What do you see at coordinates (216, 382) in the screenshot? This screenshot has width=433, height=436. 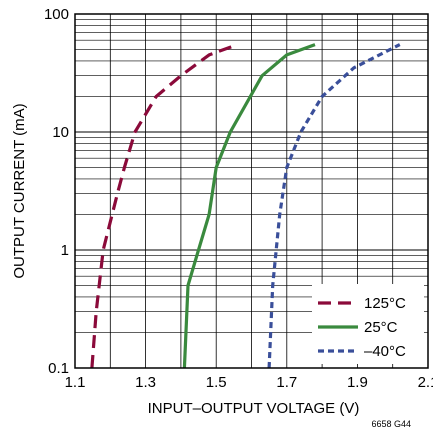 I see `x-tick-label: 1.5` at bounding box center [216, 382].